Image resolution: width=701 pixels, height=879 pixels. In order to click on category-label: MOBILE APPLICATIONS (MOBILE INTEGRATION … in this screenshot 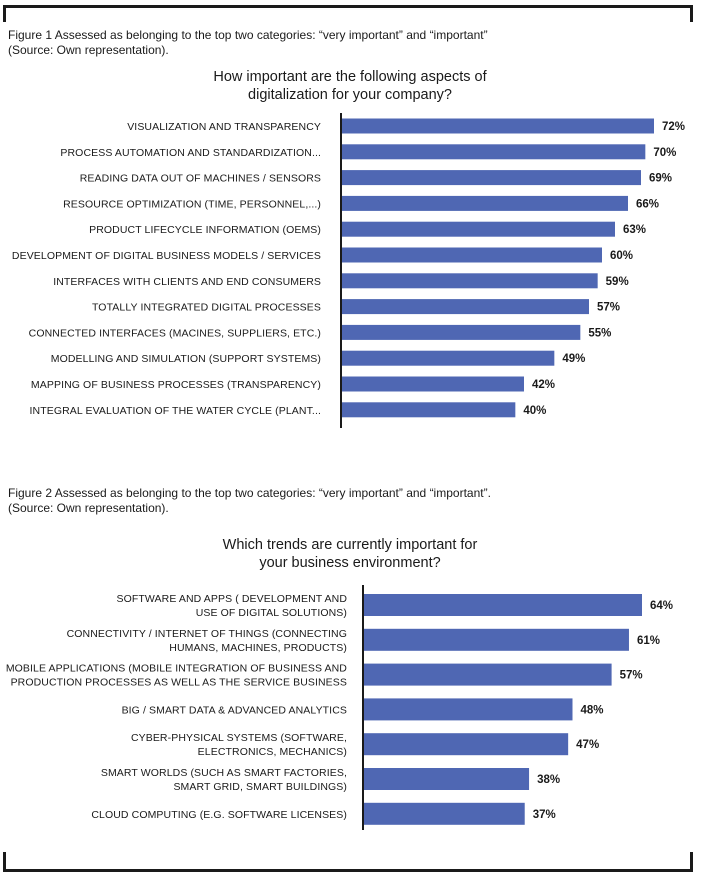, I will do `click(176, 669)`.